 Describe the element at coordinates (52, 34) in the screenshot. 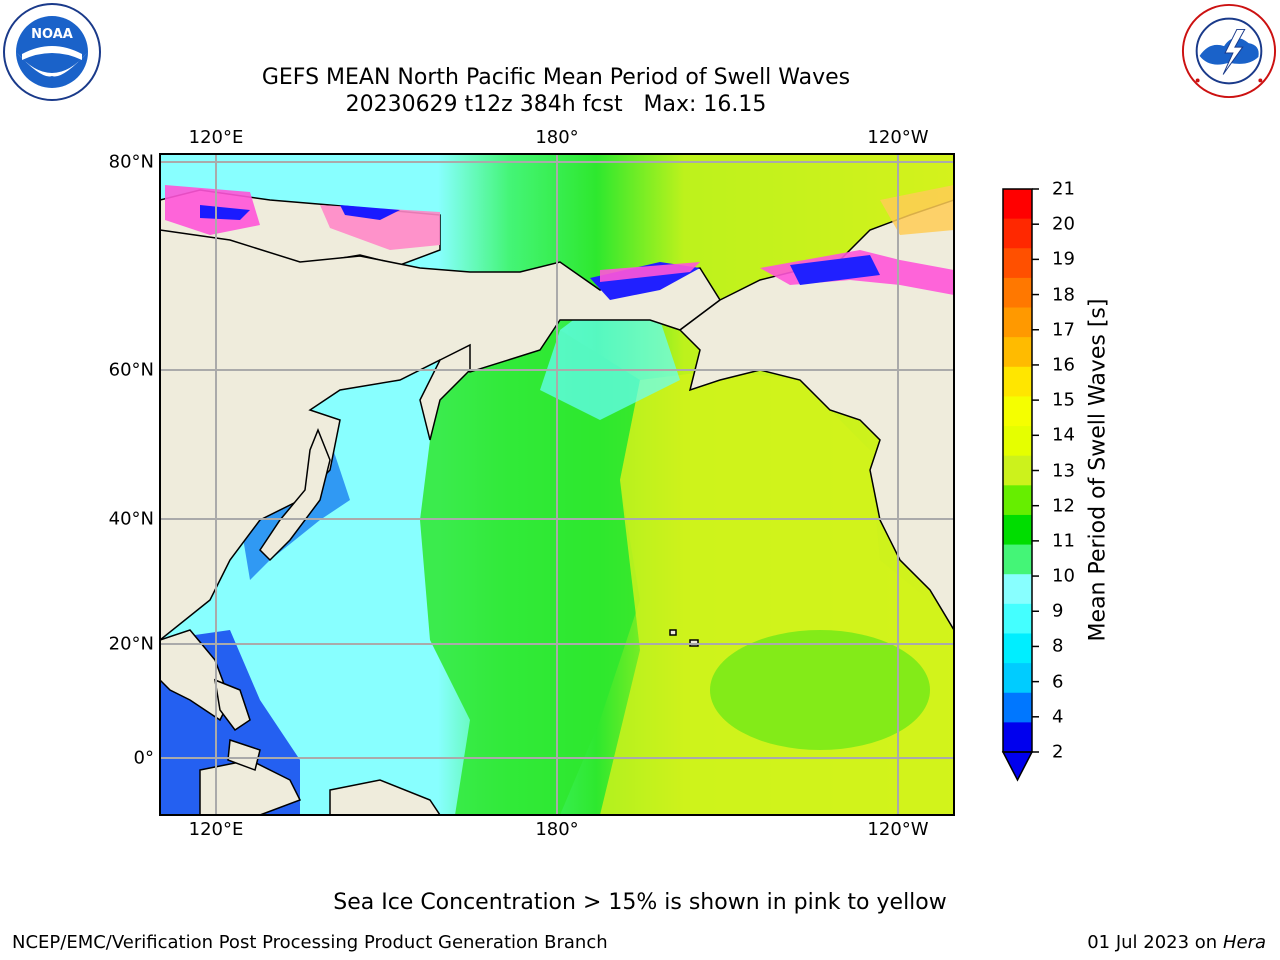

I see `noaa-logo-text: NOAA` at that location.